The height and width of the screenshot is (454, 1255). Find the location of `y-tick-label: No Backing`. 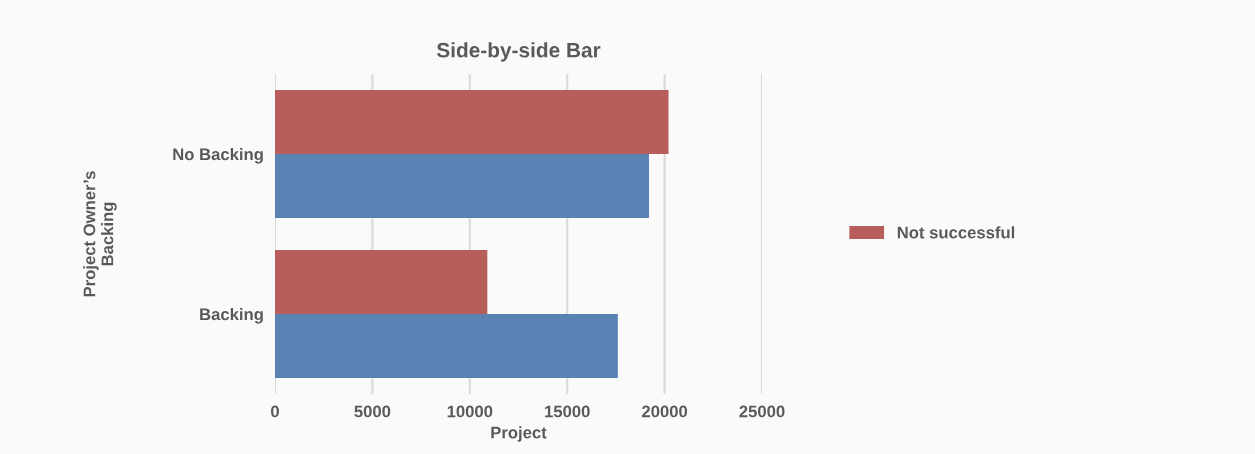

y-tick-label: No Backing is located at coordinates (218, 155).